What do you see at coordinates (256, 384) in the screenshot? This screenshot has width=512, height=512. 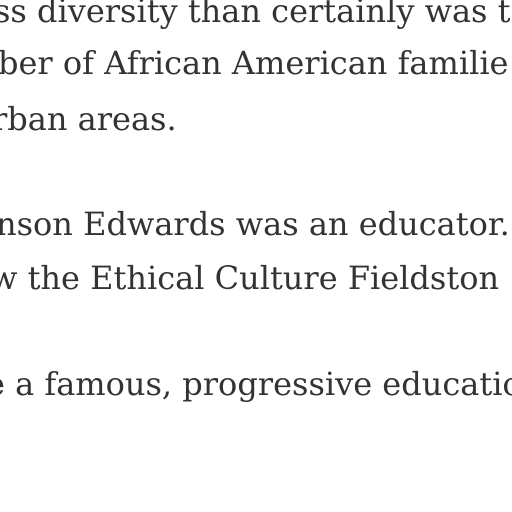 I see `text-line: e a famous, progressive educatio` at bounding box center [256, 384].